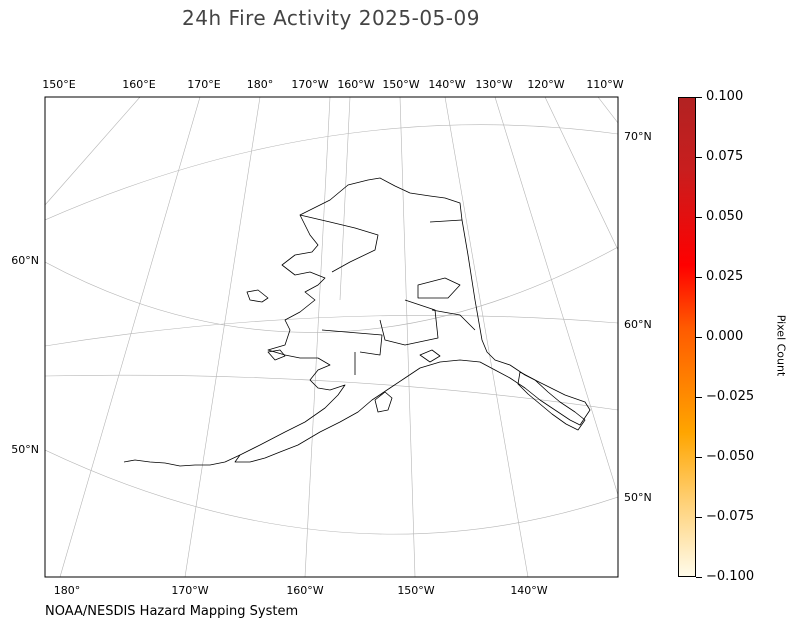 The width and height of the screenshot is (793, 630). I want to click on colorbar, so click(687, 337).